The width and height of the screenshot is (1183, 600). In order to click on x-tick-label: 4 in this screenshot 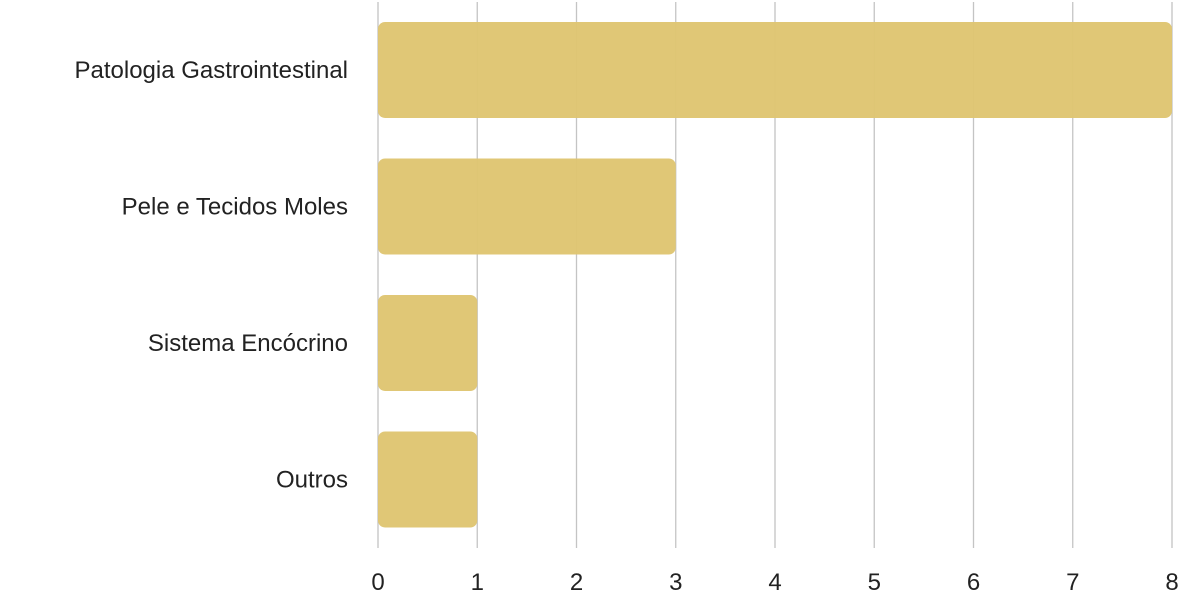, I will do `click(774, 582)`.